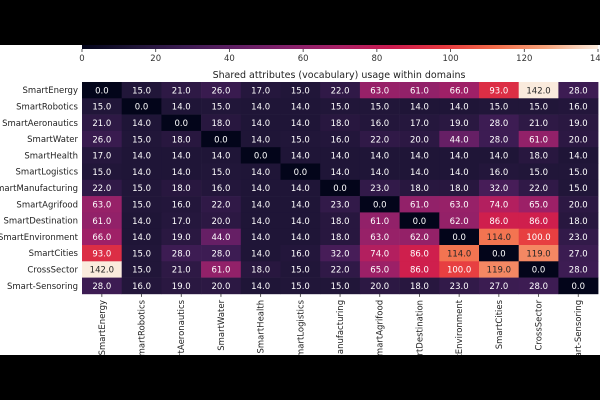 This screenshot has height=400, width=600. Describe the element at coordinates (376, 59) in the screenshot. I see `colorbar-tick-label: 80` at that location.